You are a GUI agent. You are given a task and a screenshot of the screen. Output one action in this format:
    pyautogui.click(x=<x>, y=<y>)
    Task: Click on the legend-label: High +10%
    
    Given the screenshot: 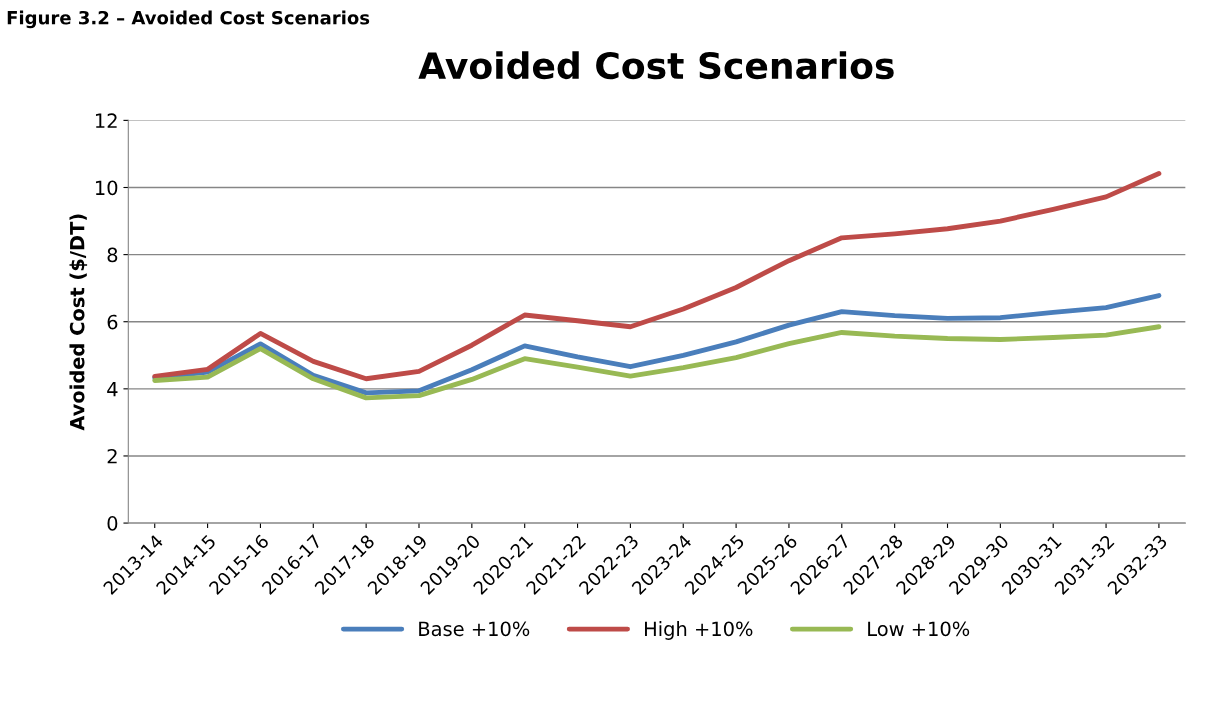 What is the action you would take?
    pyautogui.click(x=699, y=630)
    